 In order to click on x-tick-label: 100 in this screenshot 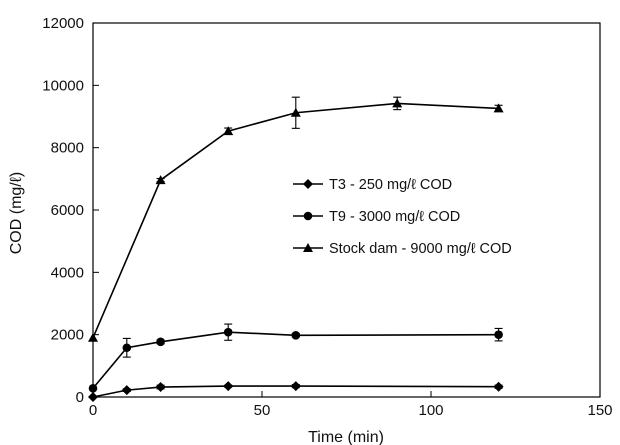, I will do `click(430, 410)`.